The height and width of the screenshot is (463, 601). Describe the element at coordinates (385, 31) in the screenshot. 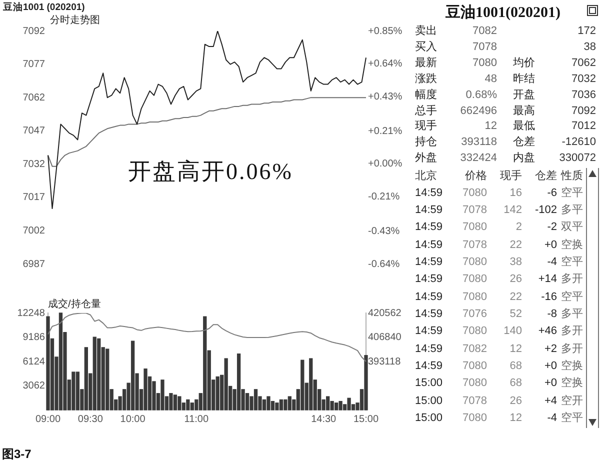

I see `y2-tick-label: +0.85%` at that location.